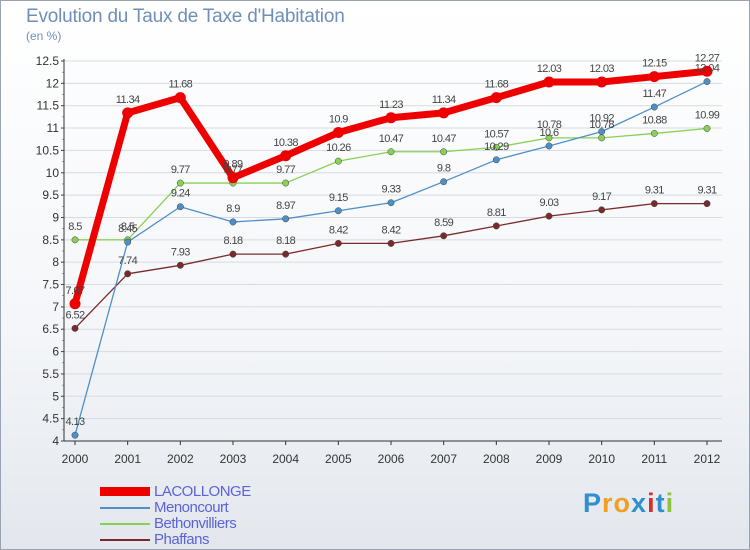 This screenshot has width=750, height=550. What do you see at coordinates (285, 459) in the screenshot?
I see `x-tick-label: 2004` at bounding box center [285, 459].